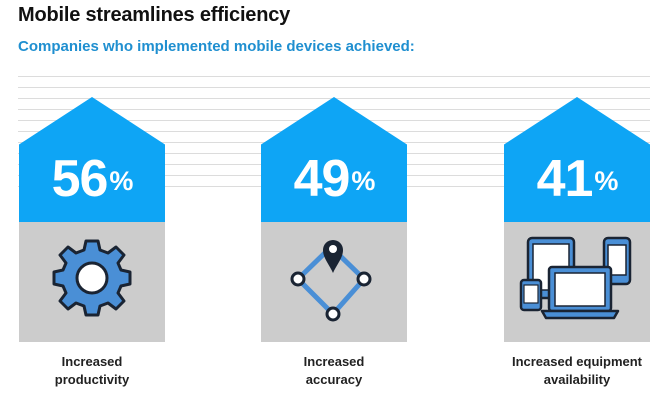 The image size is (670, 404). I want to click on stat-card-availability: 41%, so click(577, 219).